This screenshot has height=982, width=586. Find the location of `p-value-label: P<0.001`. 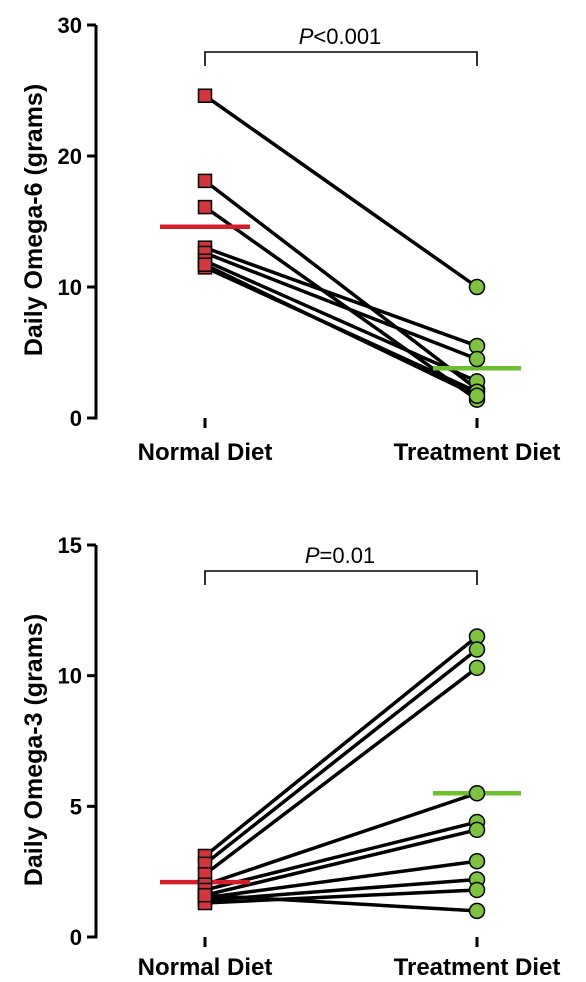

p-value-label: P<0.001 is located at coordinates (340, 36).